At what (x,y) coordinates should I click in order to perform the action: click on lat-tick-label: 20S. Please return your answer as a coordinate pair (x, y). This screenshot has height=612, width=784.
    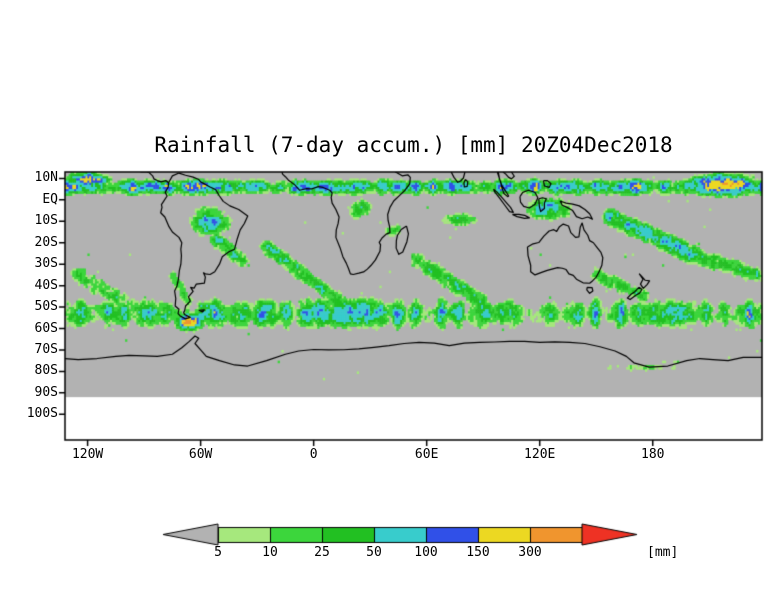
    Looking at the image, I should click on (46, 242).